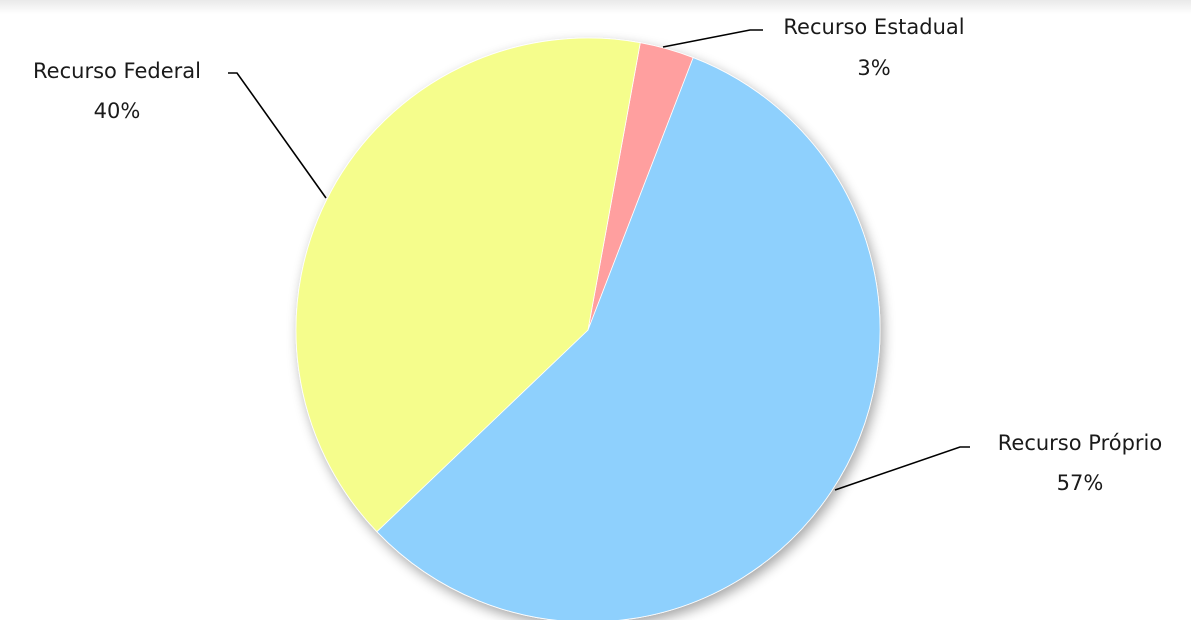 The width and height of the screenshot is (1191, 620). I want to click on slice-label-recurso-federal: Recurso Federal, so click(117, 71).